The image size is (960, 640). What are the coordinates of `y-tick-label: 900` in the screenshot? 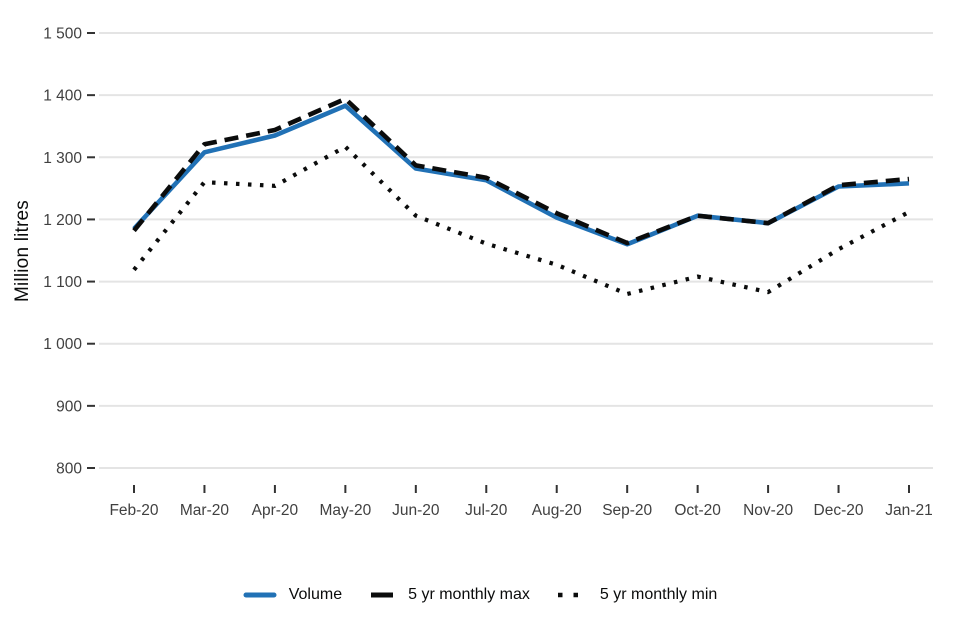 It's located at (69, 406).